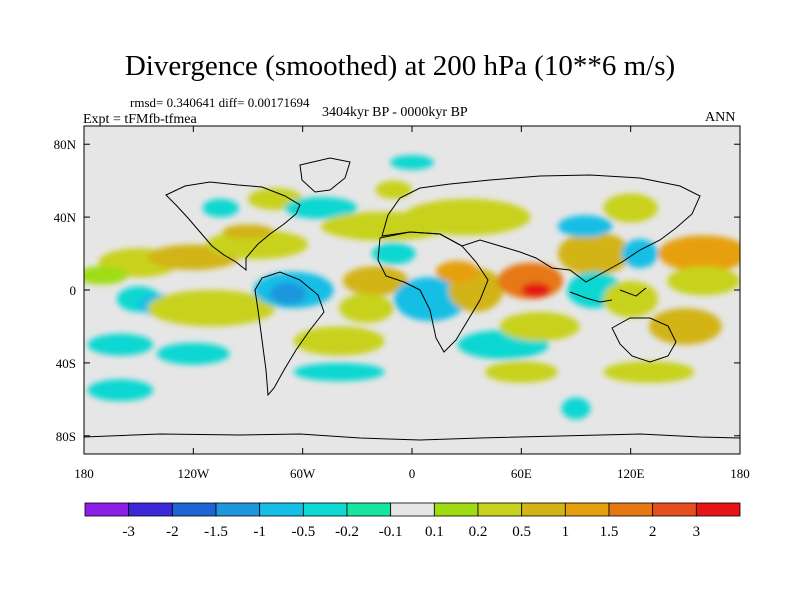 The image size is (800, 600). What do you see at coordinates (697, 532) in the screenshot?
I see `colorbar-label: 3` at bounding box center [697, 532].